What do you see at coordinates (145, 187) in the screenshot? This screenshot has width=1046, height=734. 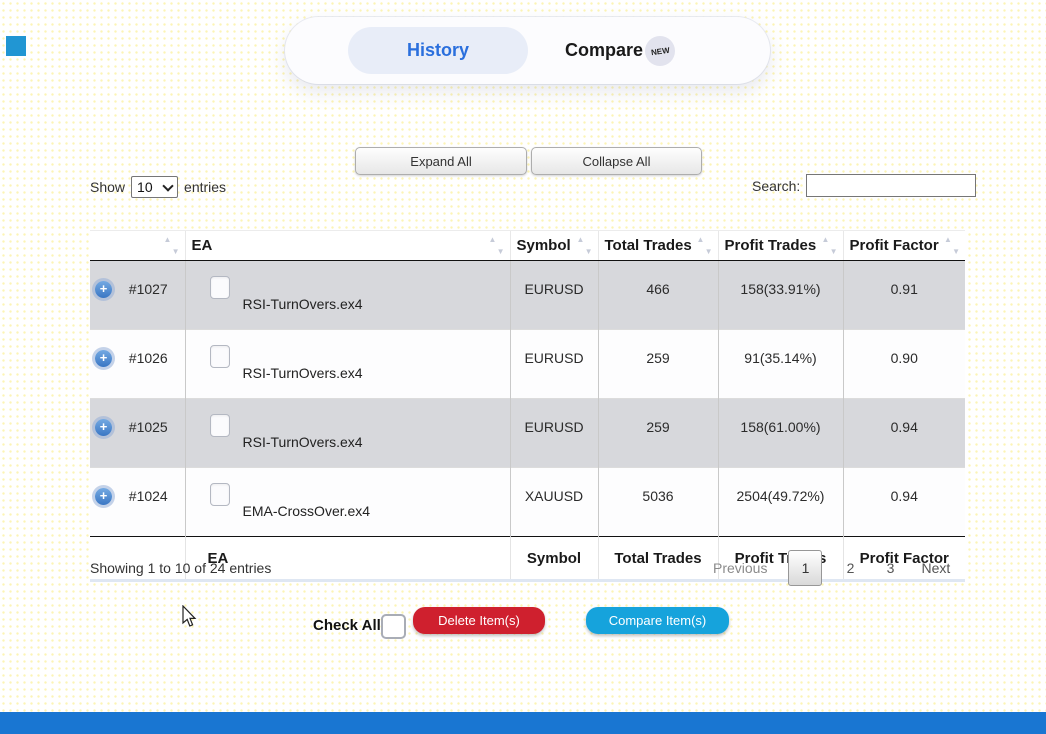 I see `page-length-value: 10` at bounding box center [145, 187].